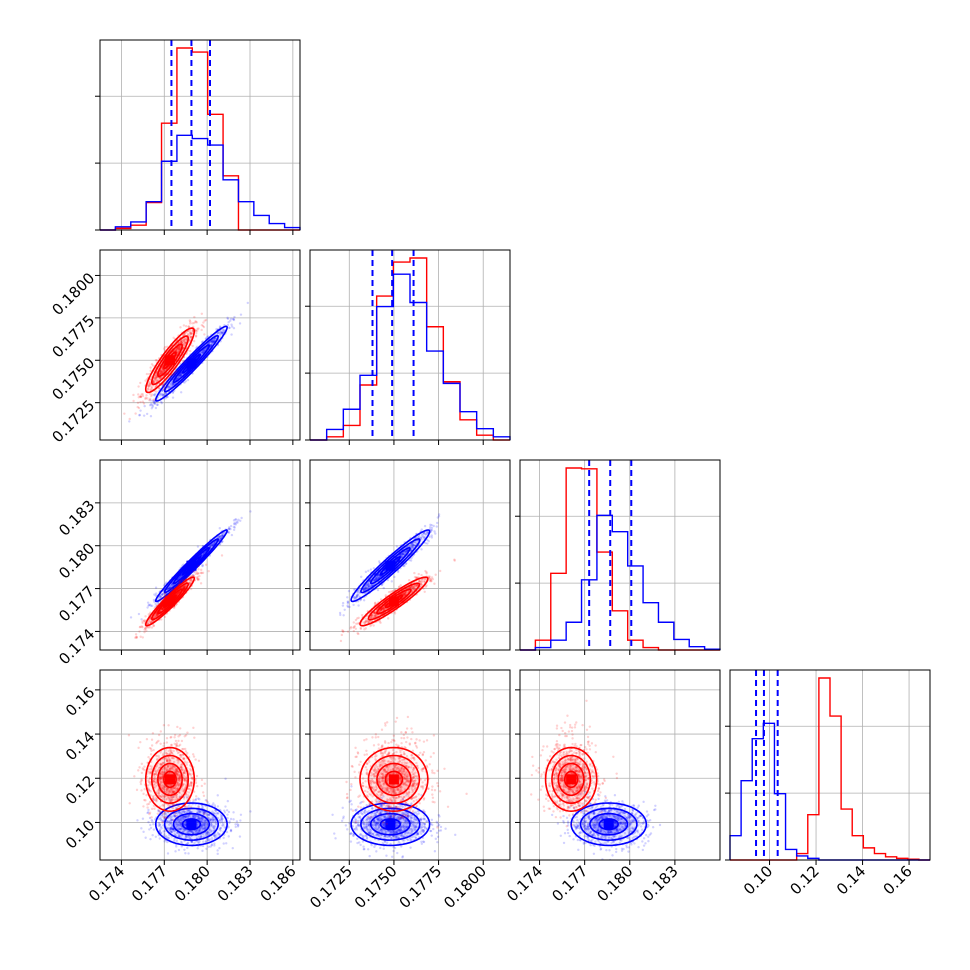  Describe the element at coordinates (200, 182) in the screenshot. I see `histogram-blue` at that location.